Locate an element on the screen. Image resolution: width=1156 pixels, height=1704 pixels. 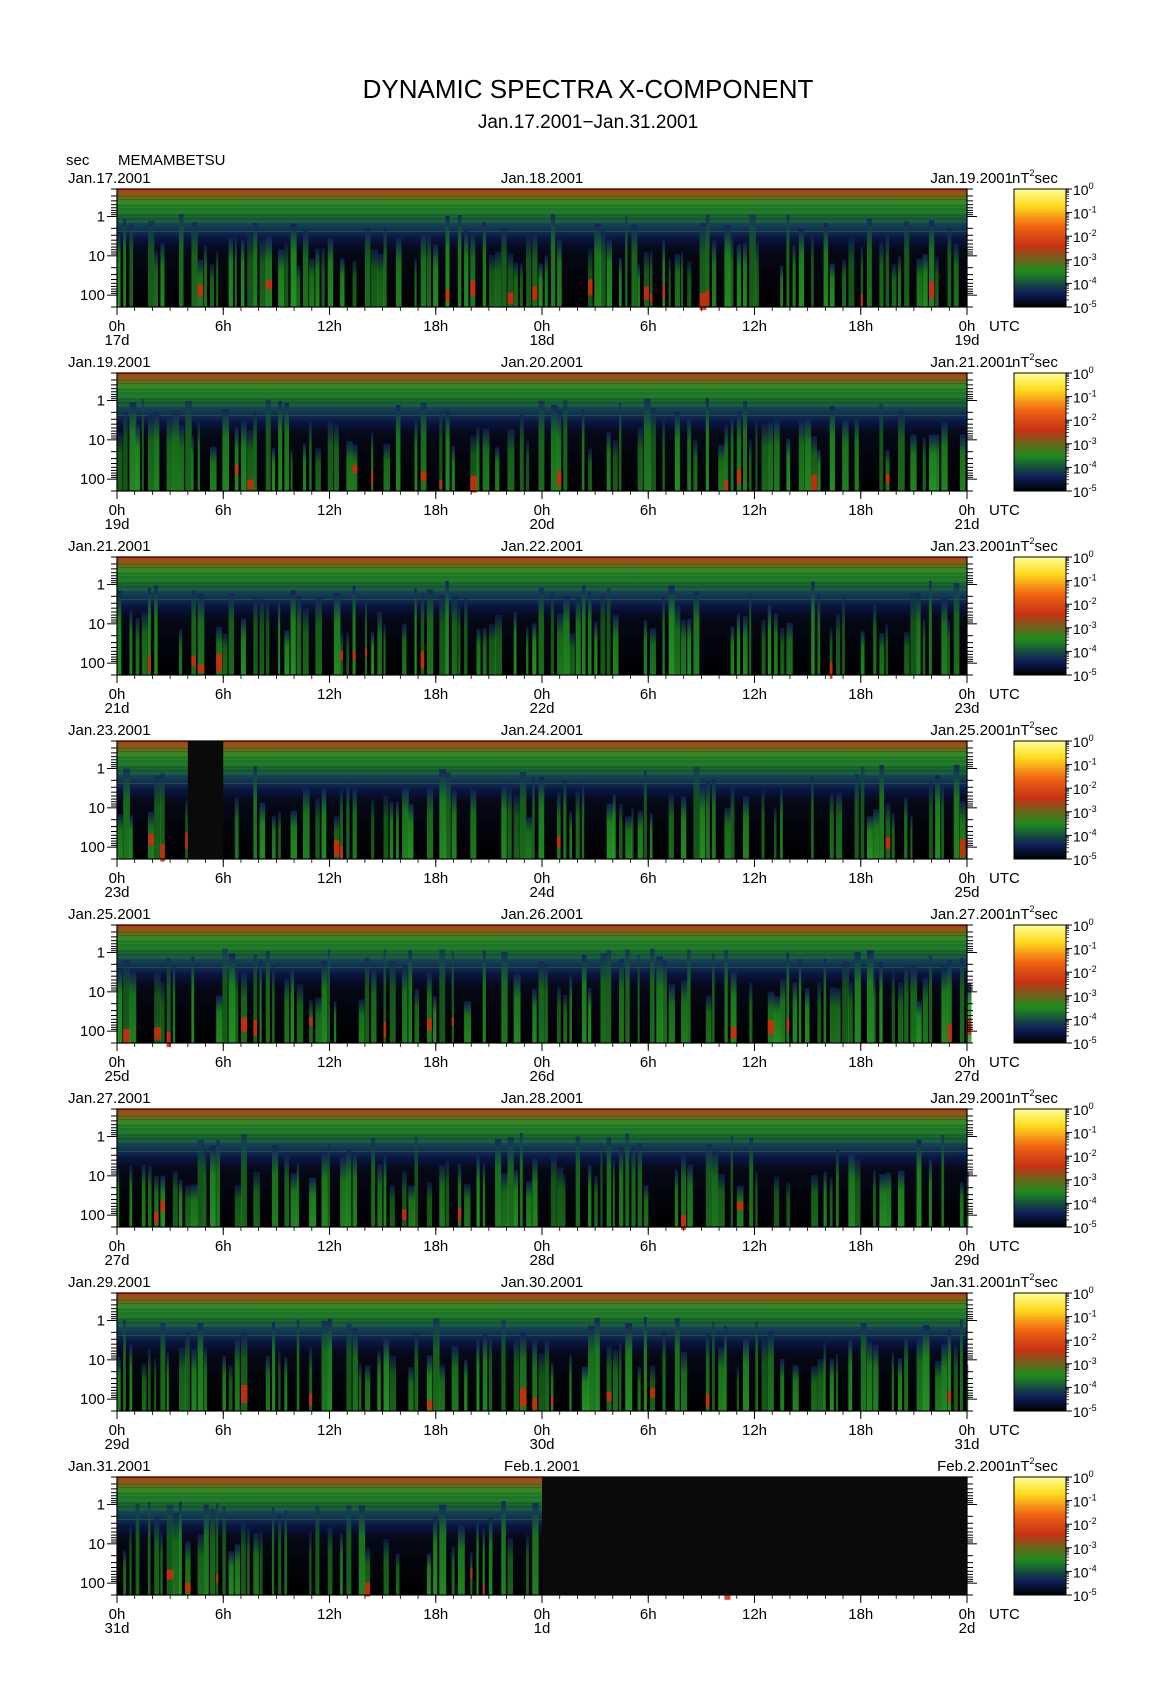
x-tick-label: 6h is located at coordinates (223, 1062).